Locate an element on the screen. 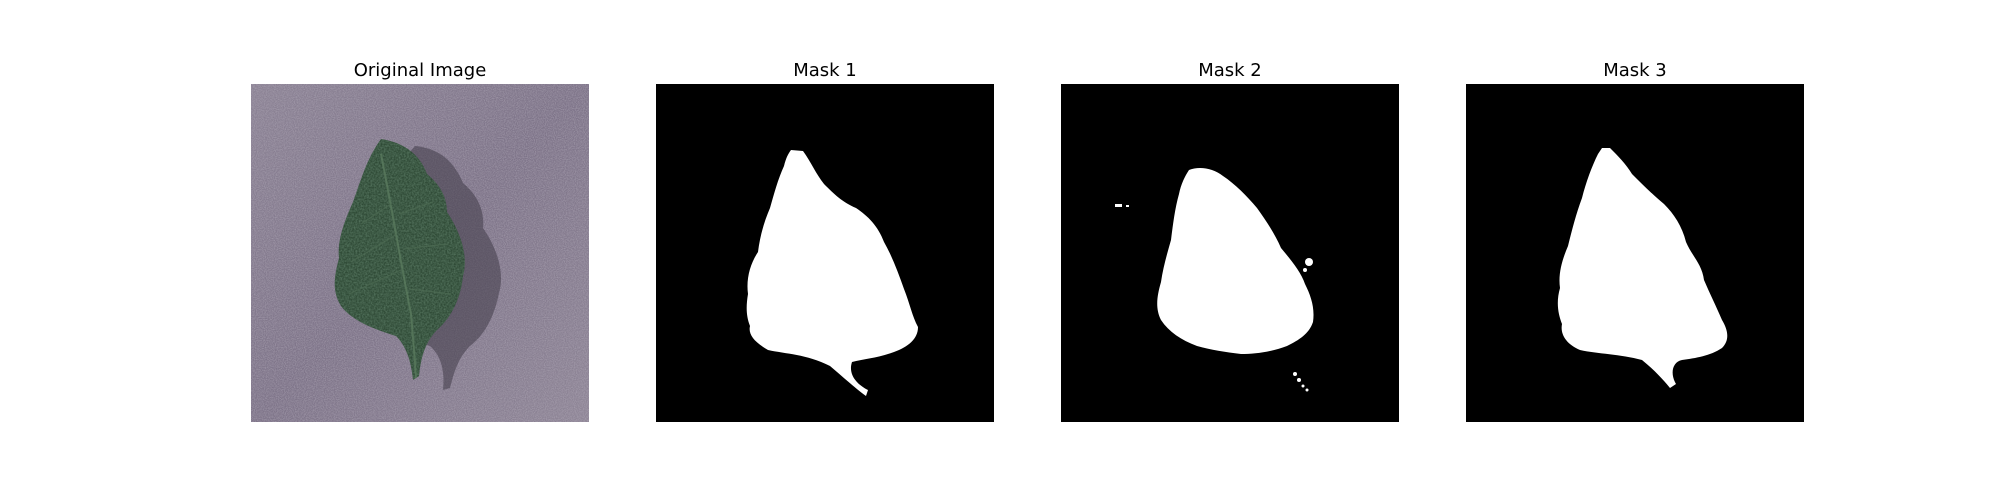  original-image-panel: Original Image is located at coordinates (420, 240).